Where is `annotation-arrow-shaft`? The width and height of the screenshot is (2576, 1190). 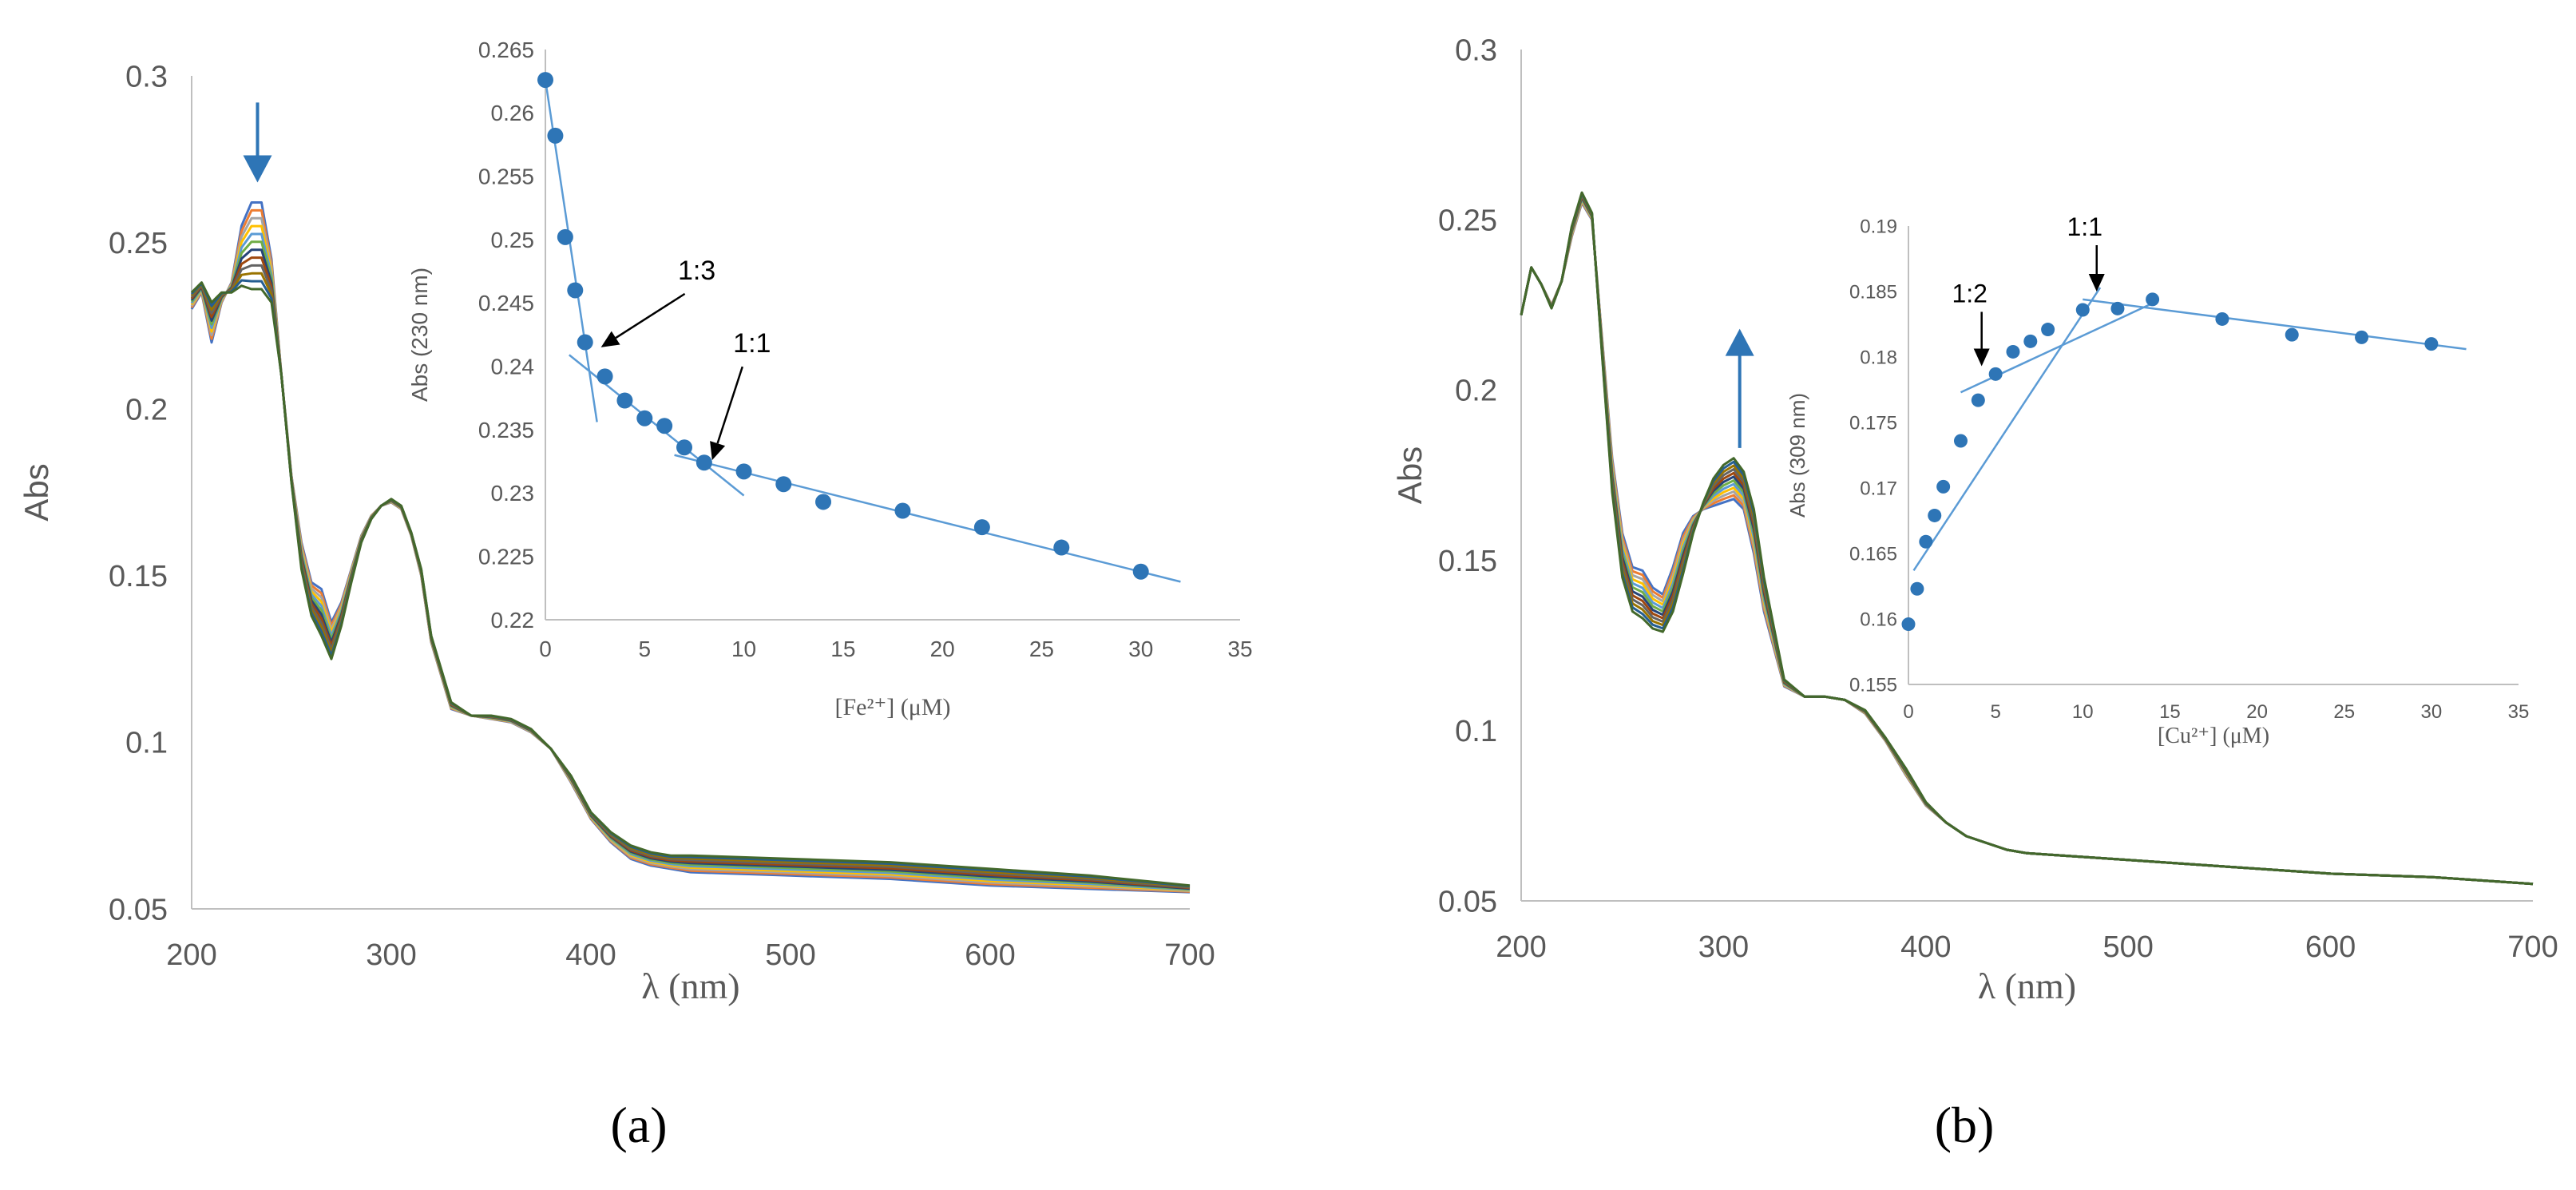 annotation-arrow-shaft is located at coordinates (729, 405).